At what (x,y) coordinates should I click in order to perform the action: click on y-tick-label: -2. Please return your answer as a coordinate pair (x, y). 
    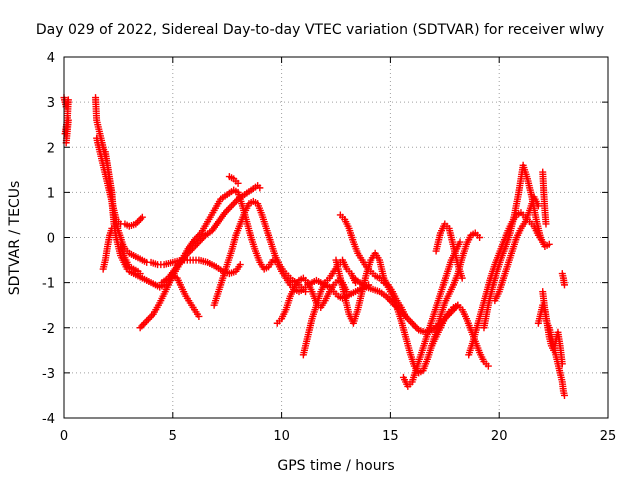
    Looking at the image, I should click on (48, 329).